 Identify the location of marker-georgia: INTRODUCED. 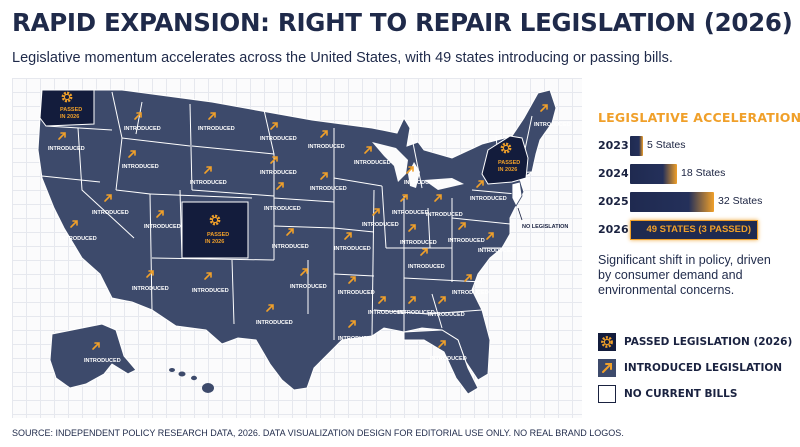
(446, 307).